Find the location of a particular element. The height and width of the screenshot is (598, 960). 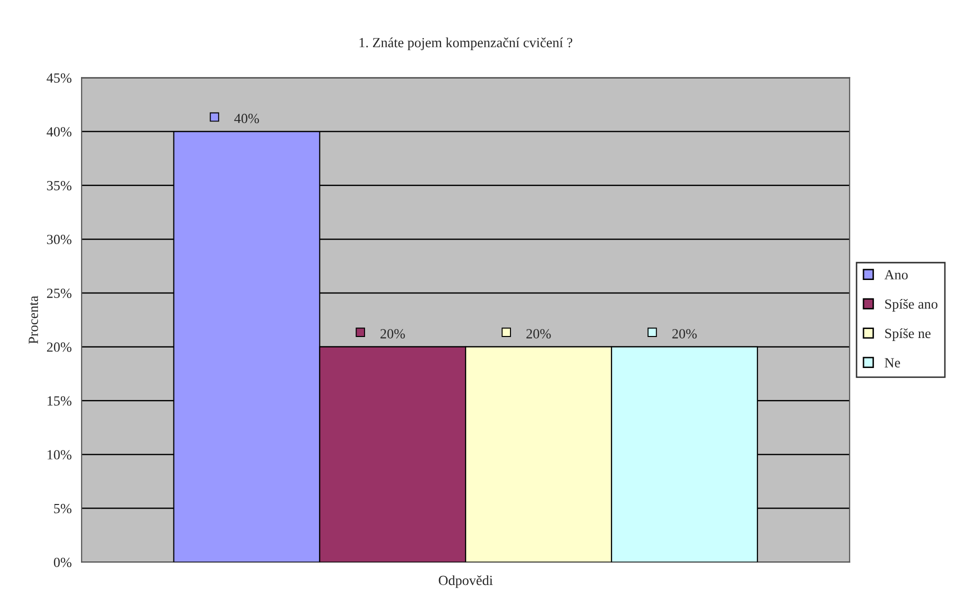

y-tick-label: 40% is located at coordinates (59, 132).